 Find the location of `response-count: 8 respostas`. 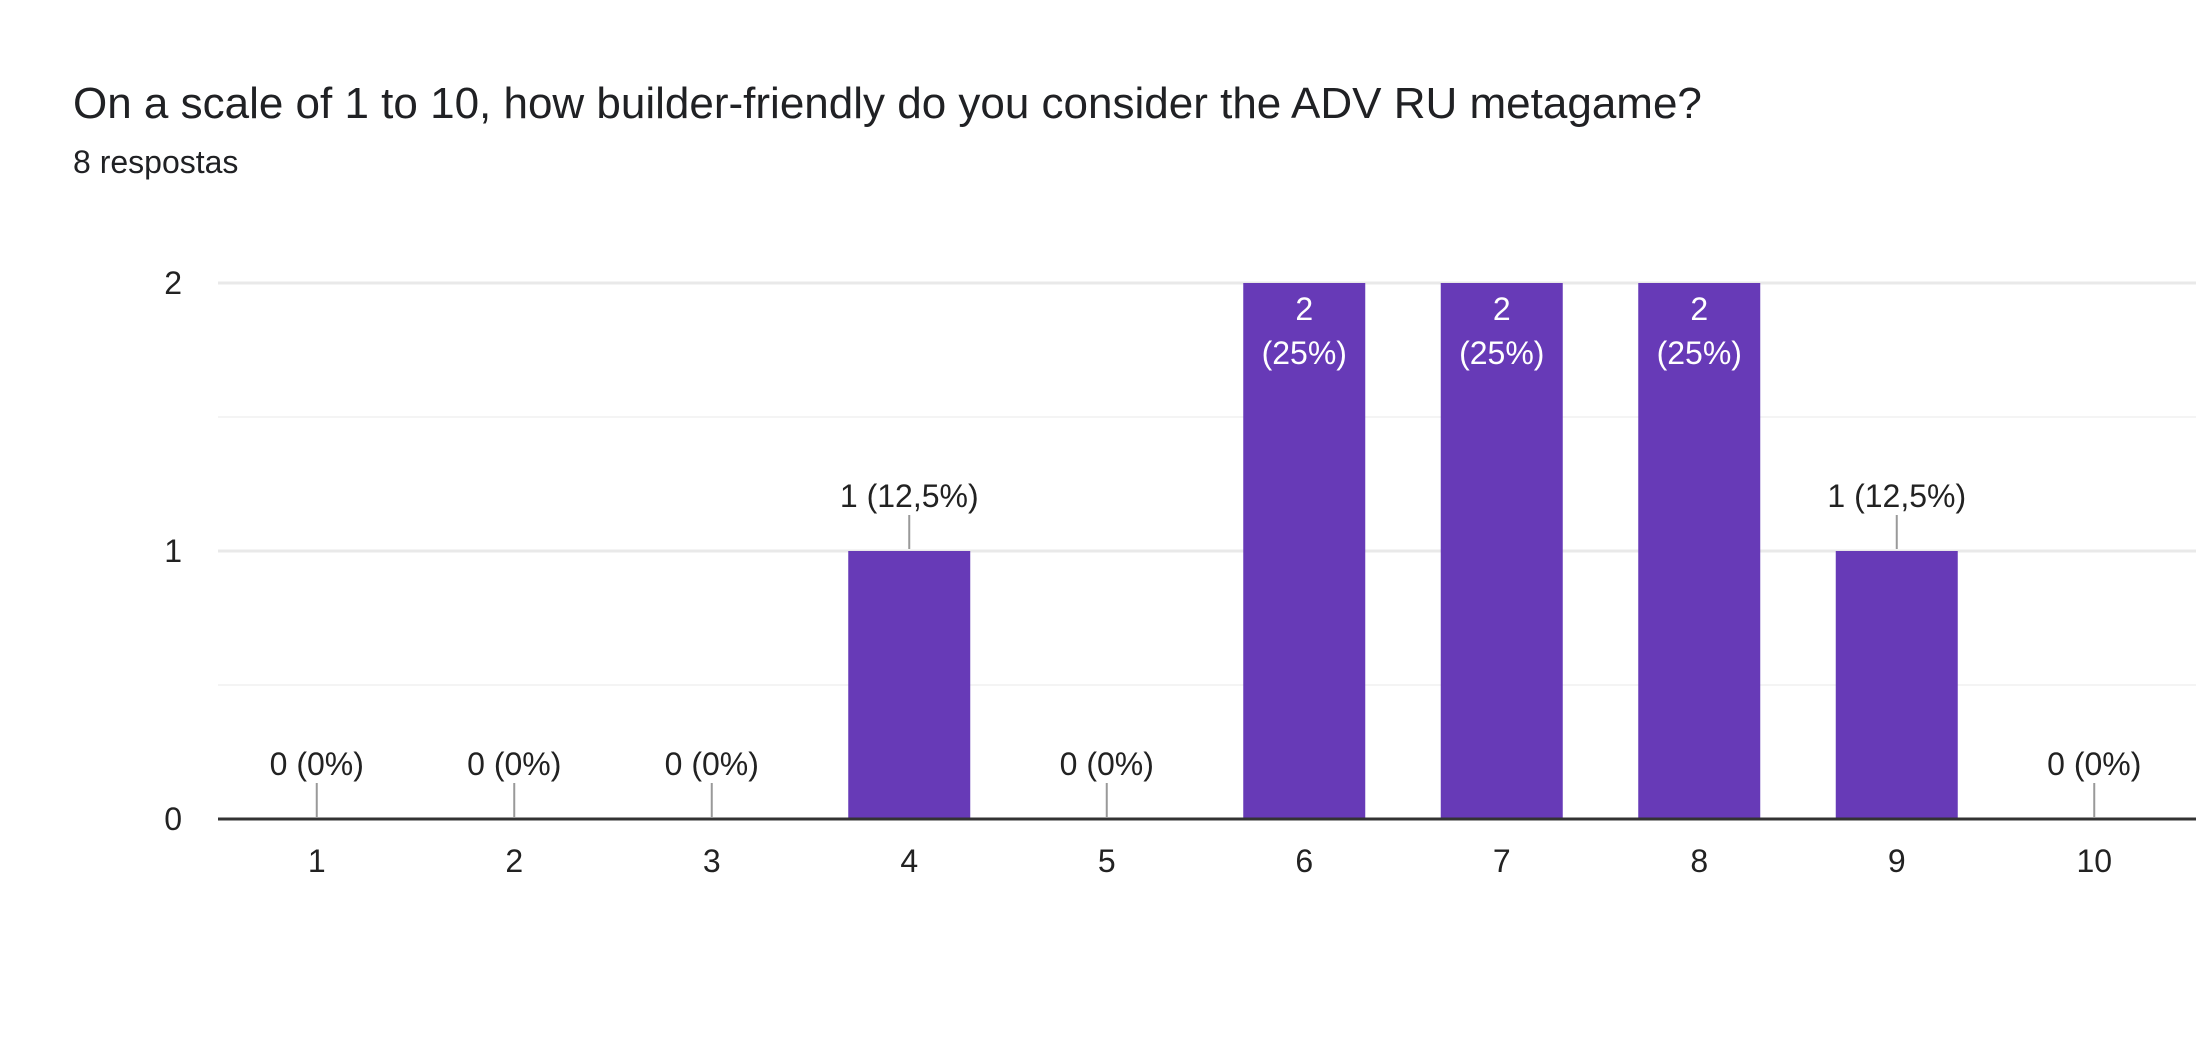

response-count: 8 respostas is located at coordinates (156, 162).